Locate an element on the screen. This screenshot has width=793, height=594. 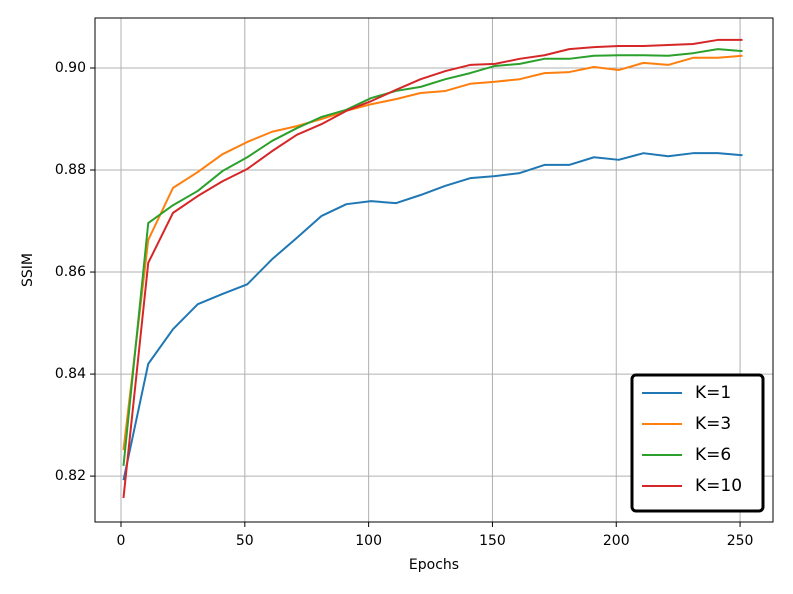
legend-box is located at coordinates (697, 443).